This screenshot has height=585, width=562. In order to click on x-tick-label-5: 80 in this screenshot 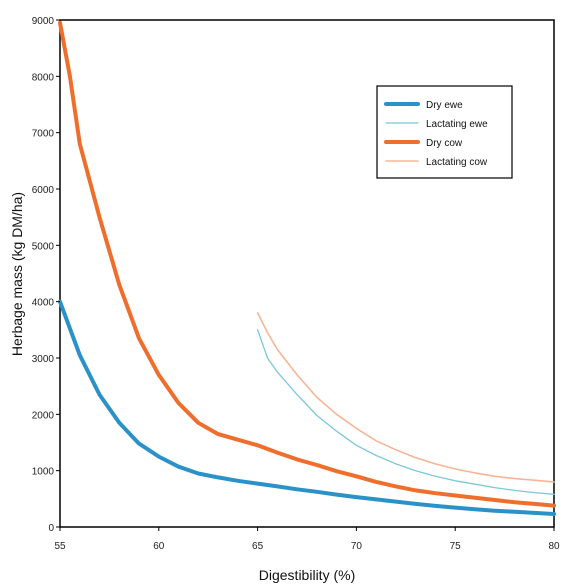, I will do `click(554, 546)`.